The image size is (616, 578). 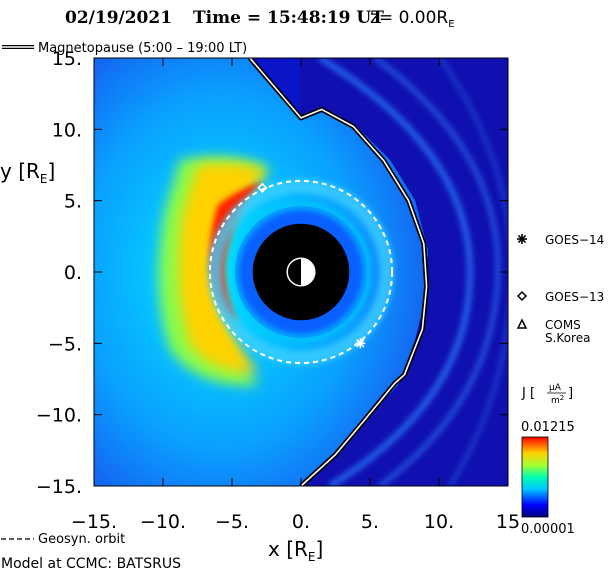 What do you see at coordinates (522, 239) in the screenshot?
I see `goes-14-legend-icon` at bounding box center [522, 239].